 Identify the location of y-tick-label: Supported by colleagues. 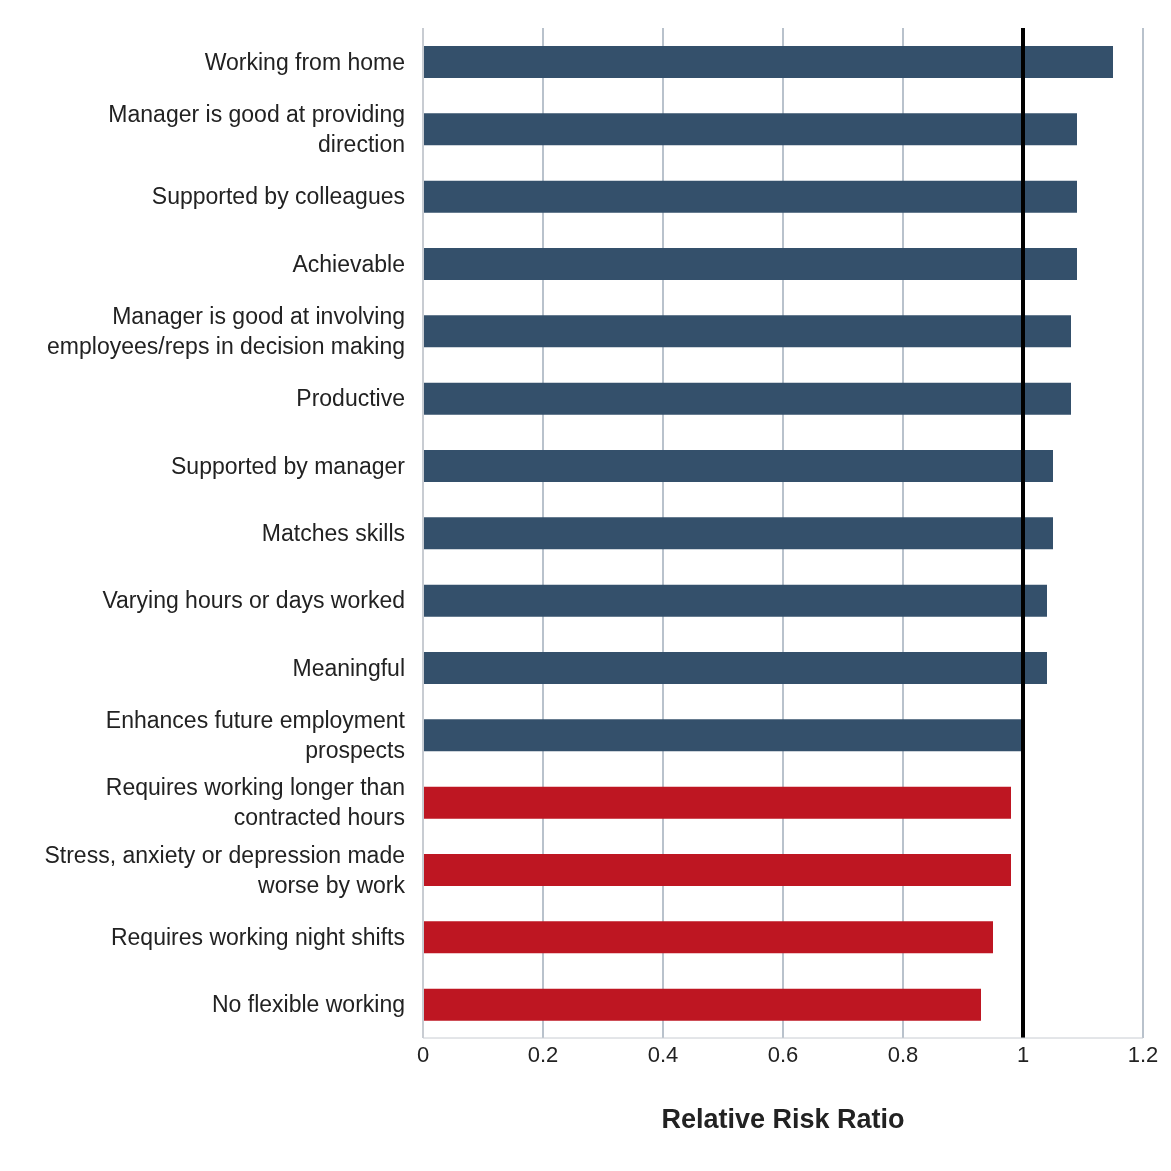
(278, 196).